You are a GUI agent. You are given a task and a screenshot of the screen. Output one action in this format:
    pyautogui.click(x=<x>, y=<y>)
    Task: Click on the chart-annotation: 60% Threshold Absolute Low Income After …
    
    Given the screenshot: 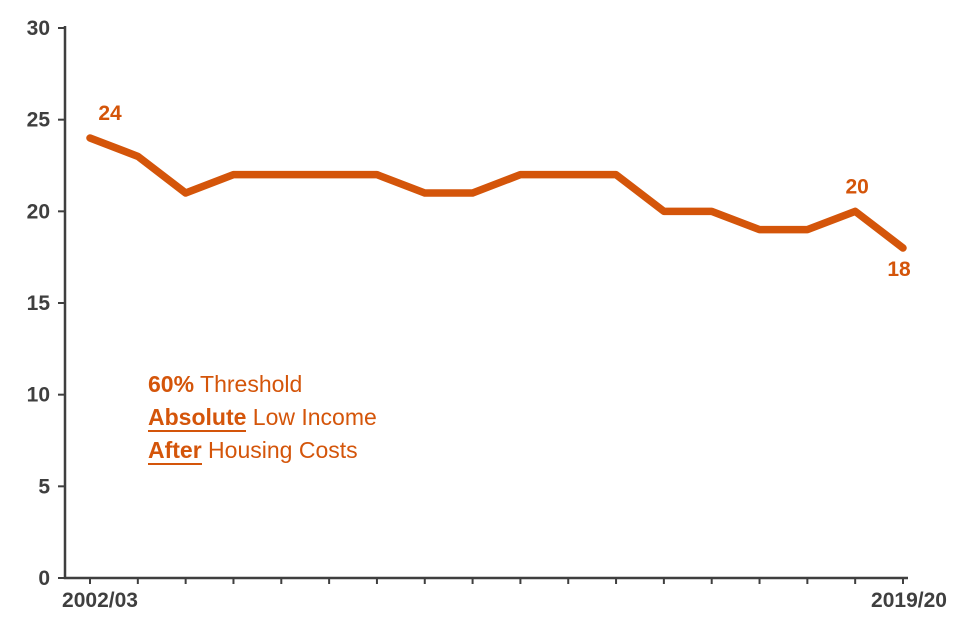 What is the action you would take?
    pyautogui.click(x=262, y=417)
    